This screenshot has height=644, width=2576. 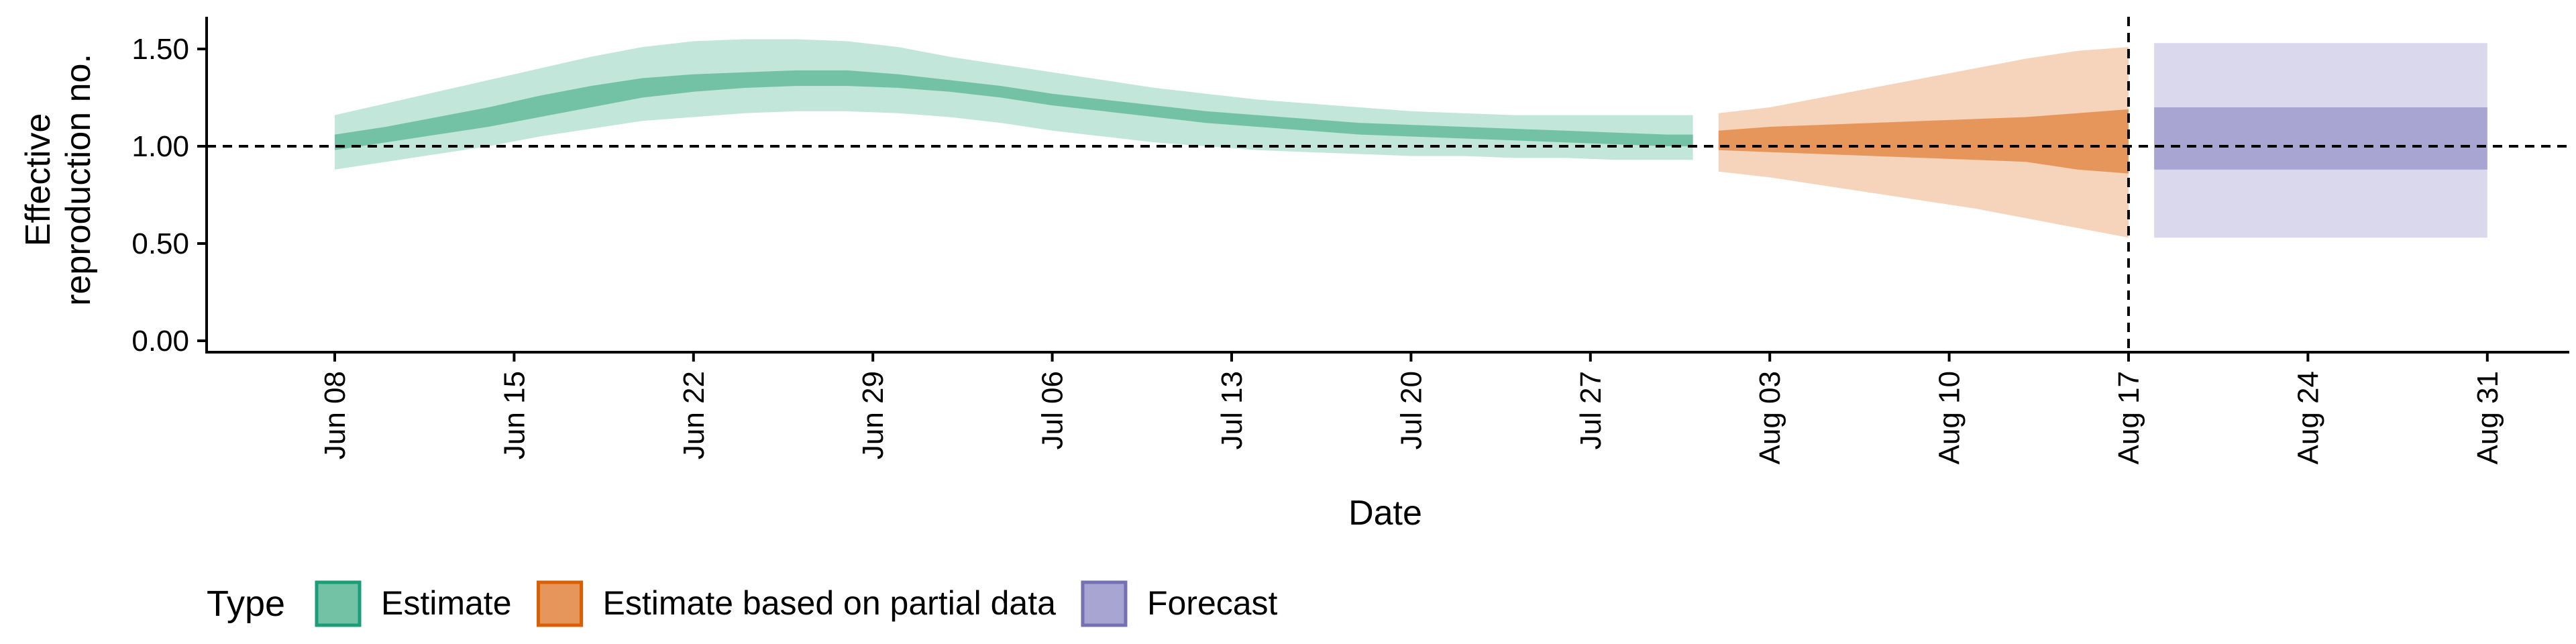 What do you see at coordinates (1770, 417) in the screenshot?
I see `x-tick-label: Aug 03` at bounding box center [1770, 417].